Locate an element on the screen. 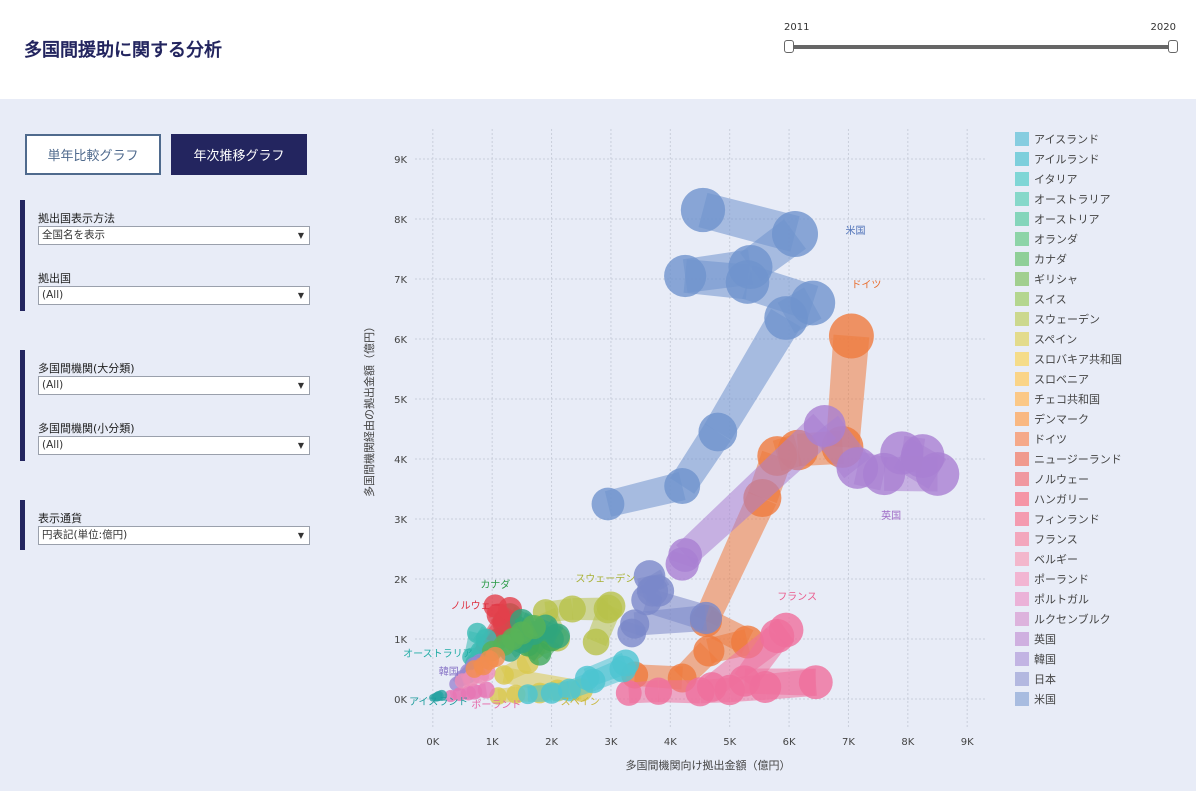 This screenshot has height=791, width=1196. country-label: 英国 is located at coordinates (891, 515).